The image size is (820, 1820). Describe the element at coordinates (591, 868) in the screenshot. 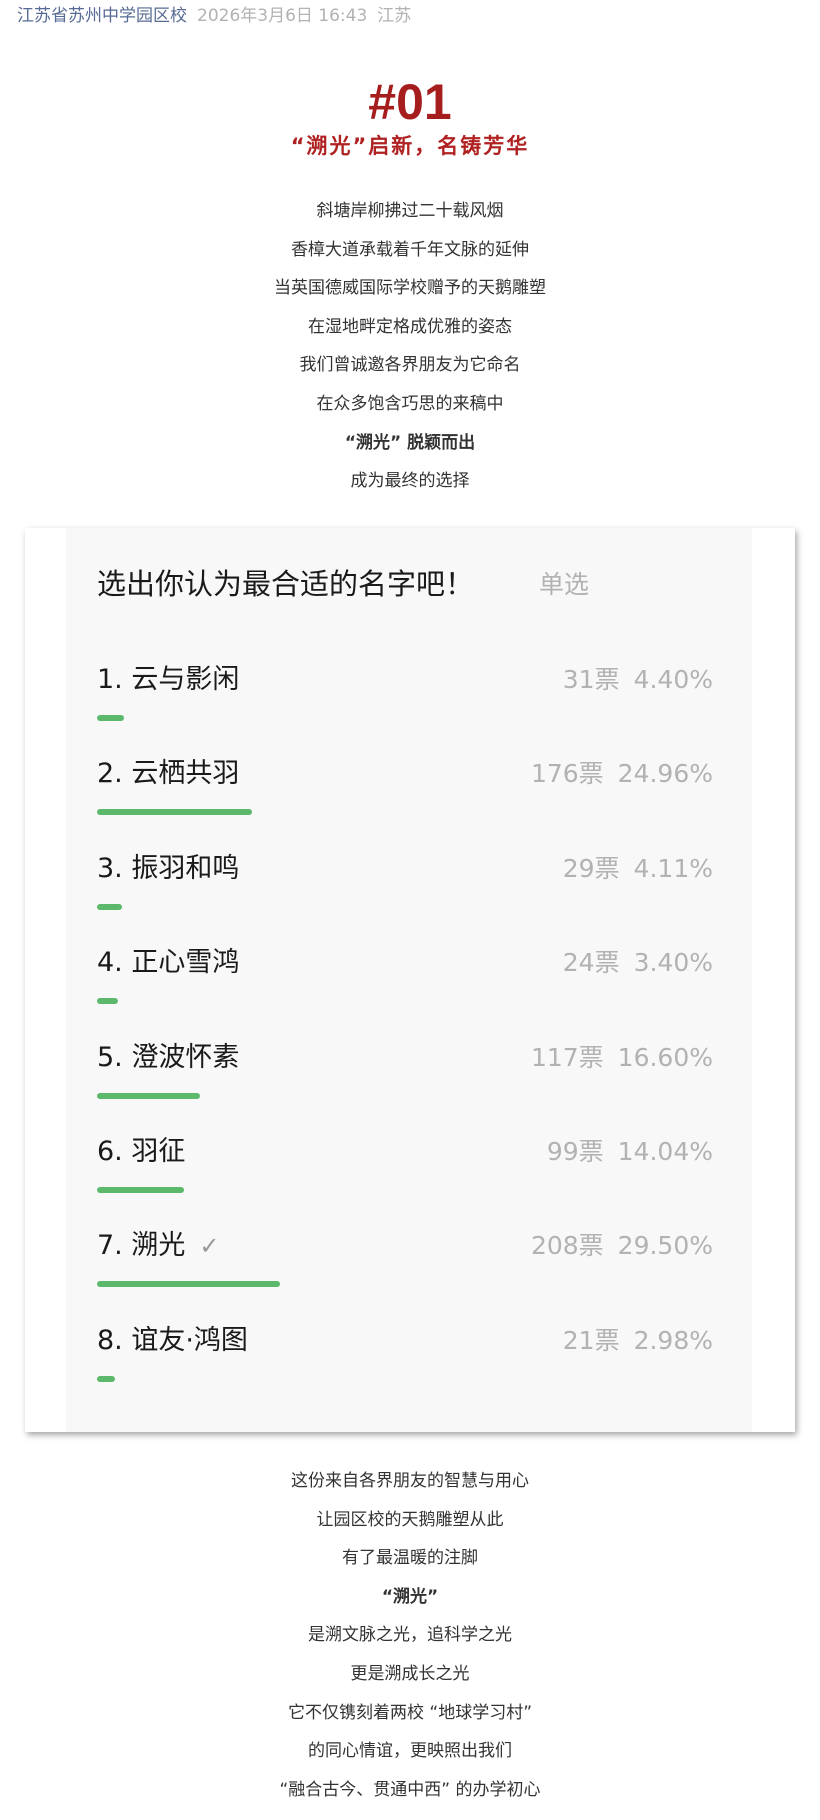

I see `vote-count: 29票` at that location.